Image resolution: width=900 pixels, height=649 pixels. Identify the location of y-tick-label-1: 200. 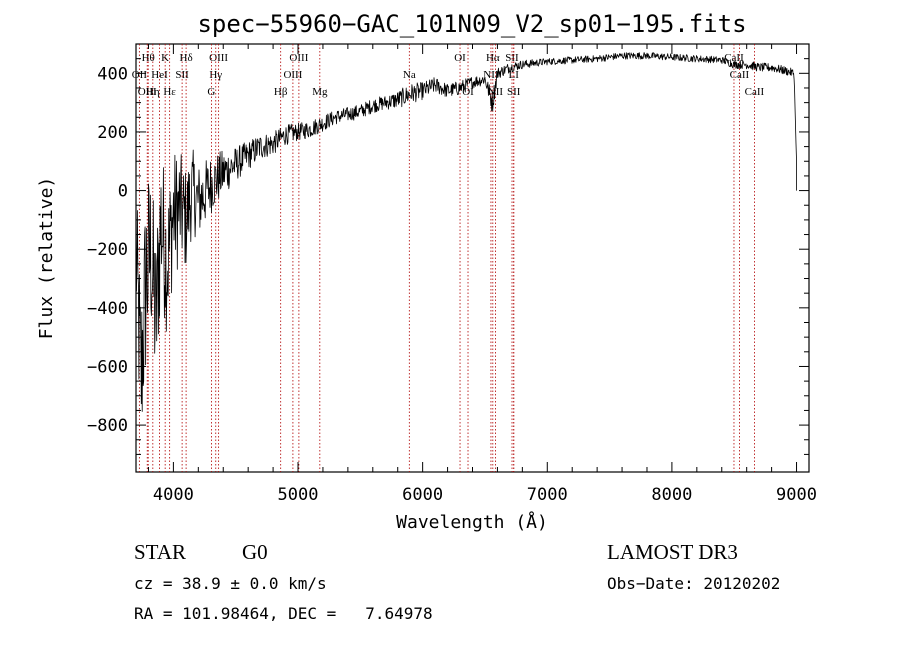
(112, 133).